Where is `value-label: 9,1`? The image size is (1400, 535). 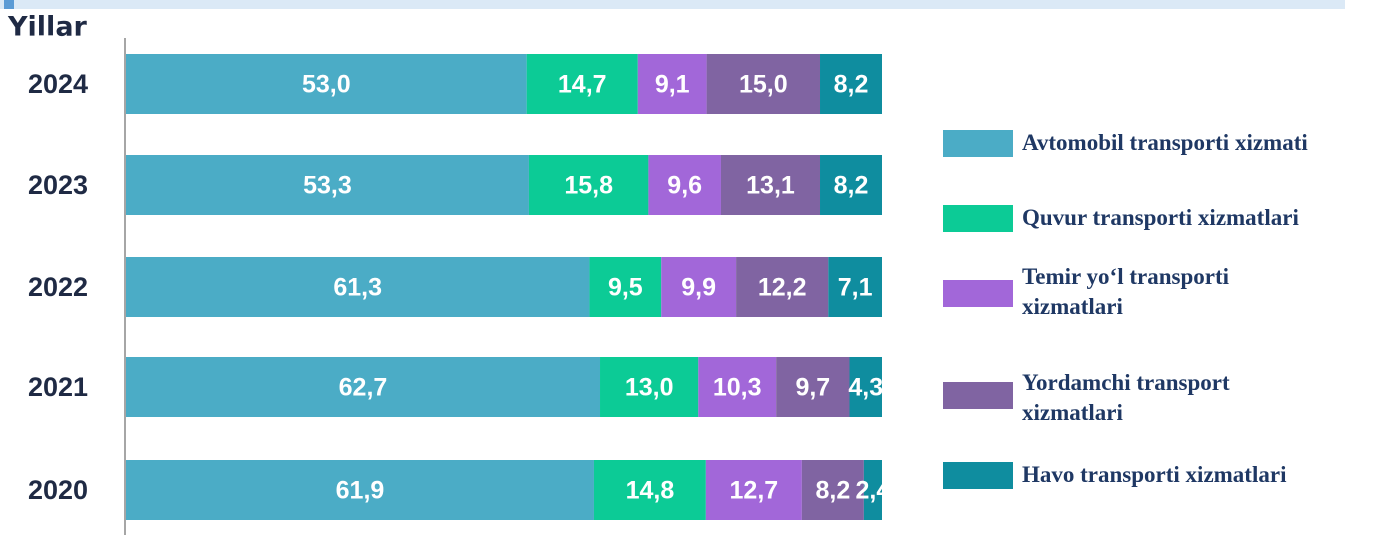
value-label: 9,1 is located at coordinates (672, 85).